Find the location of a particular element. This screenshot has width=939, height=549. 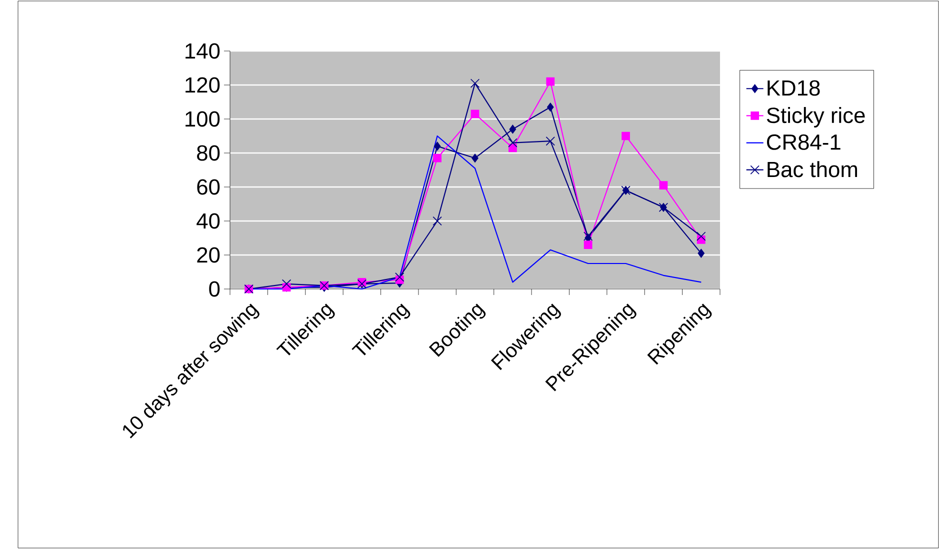

legend-label: Sticky rice is located at coordinates (815, 117).